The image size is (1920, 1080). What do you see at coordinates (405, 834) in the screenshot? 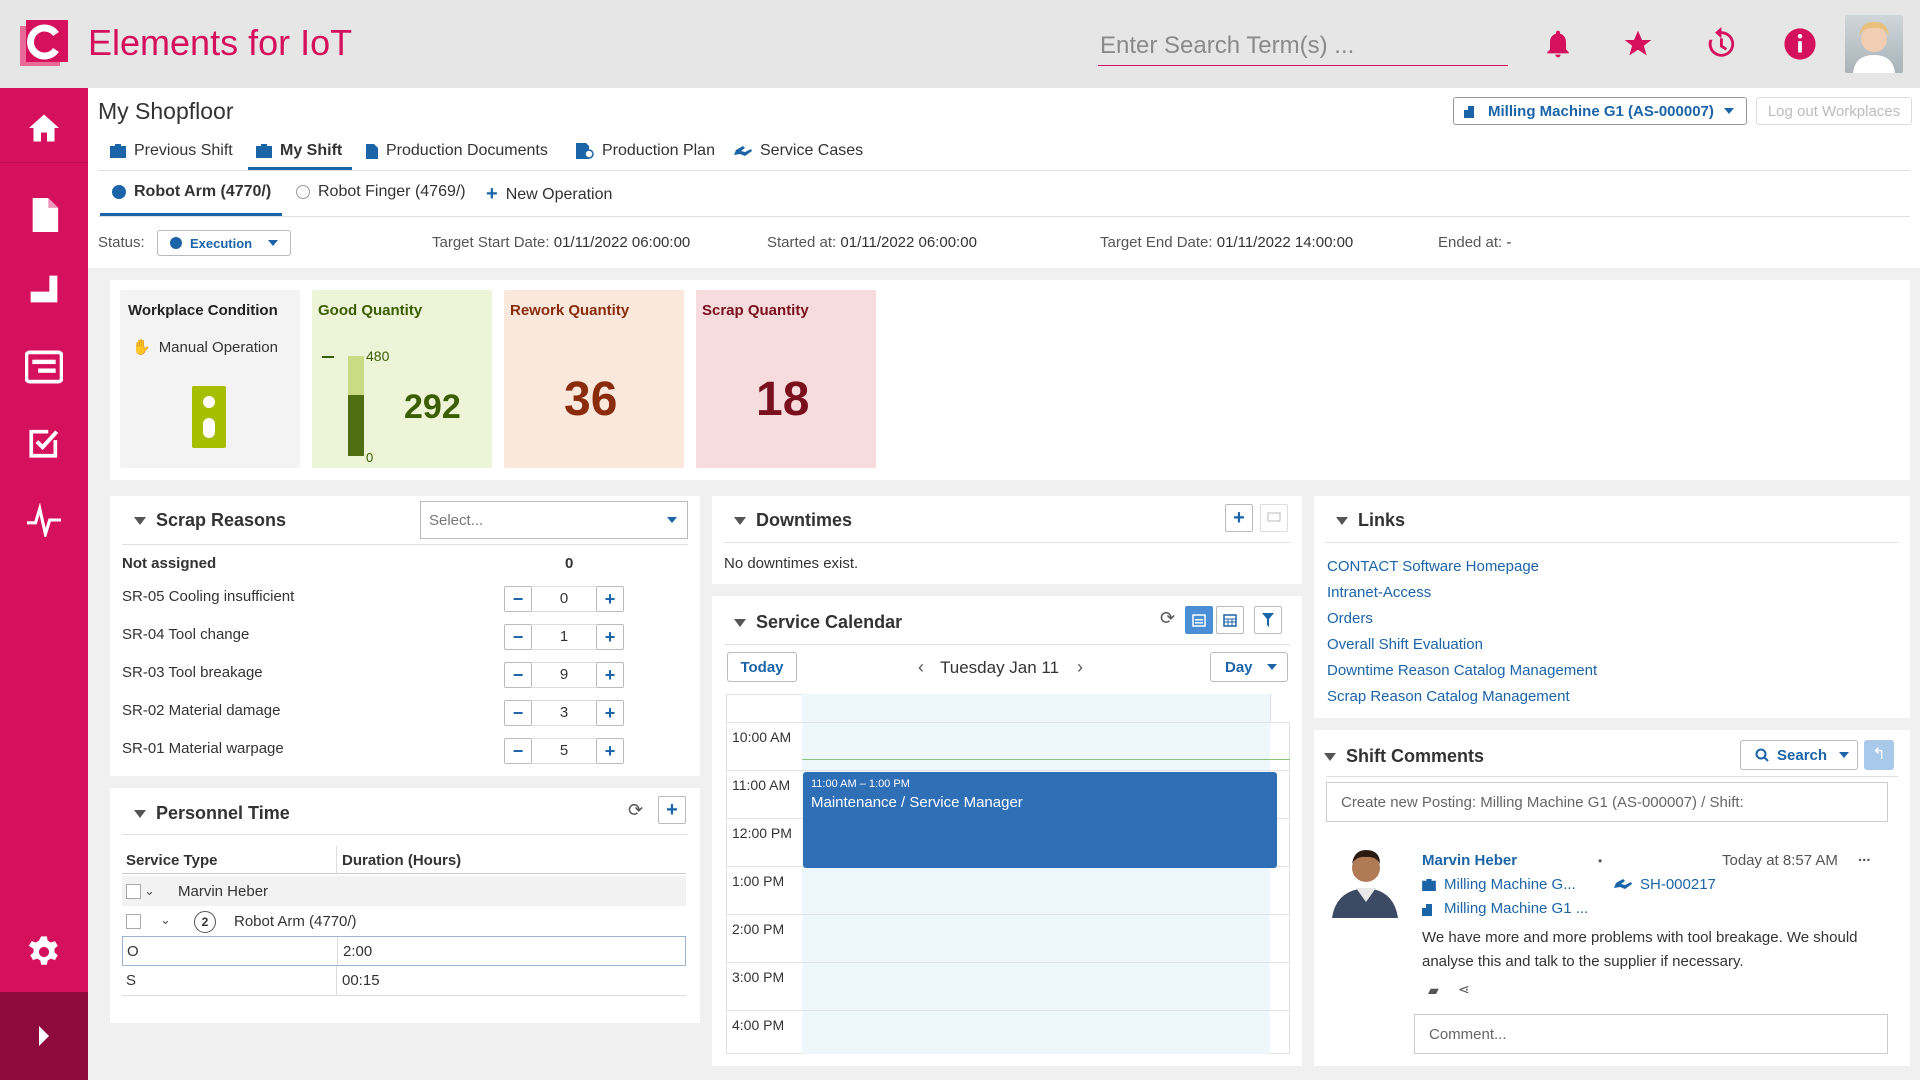
I see `divider` at bounding box center [405, 834].